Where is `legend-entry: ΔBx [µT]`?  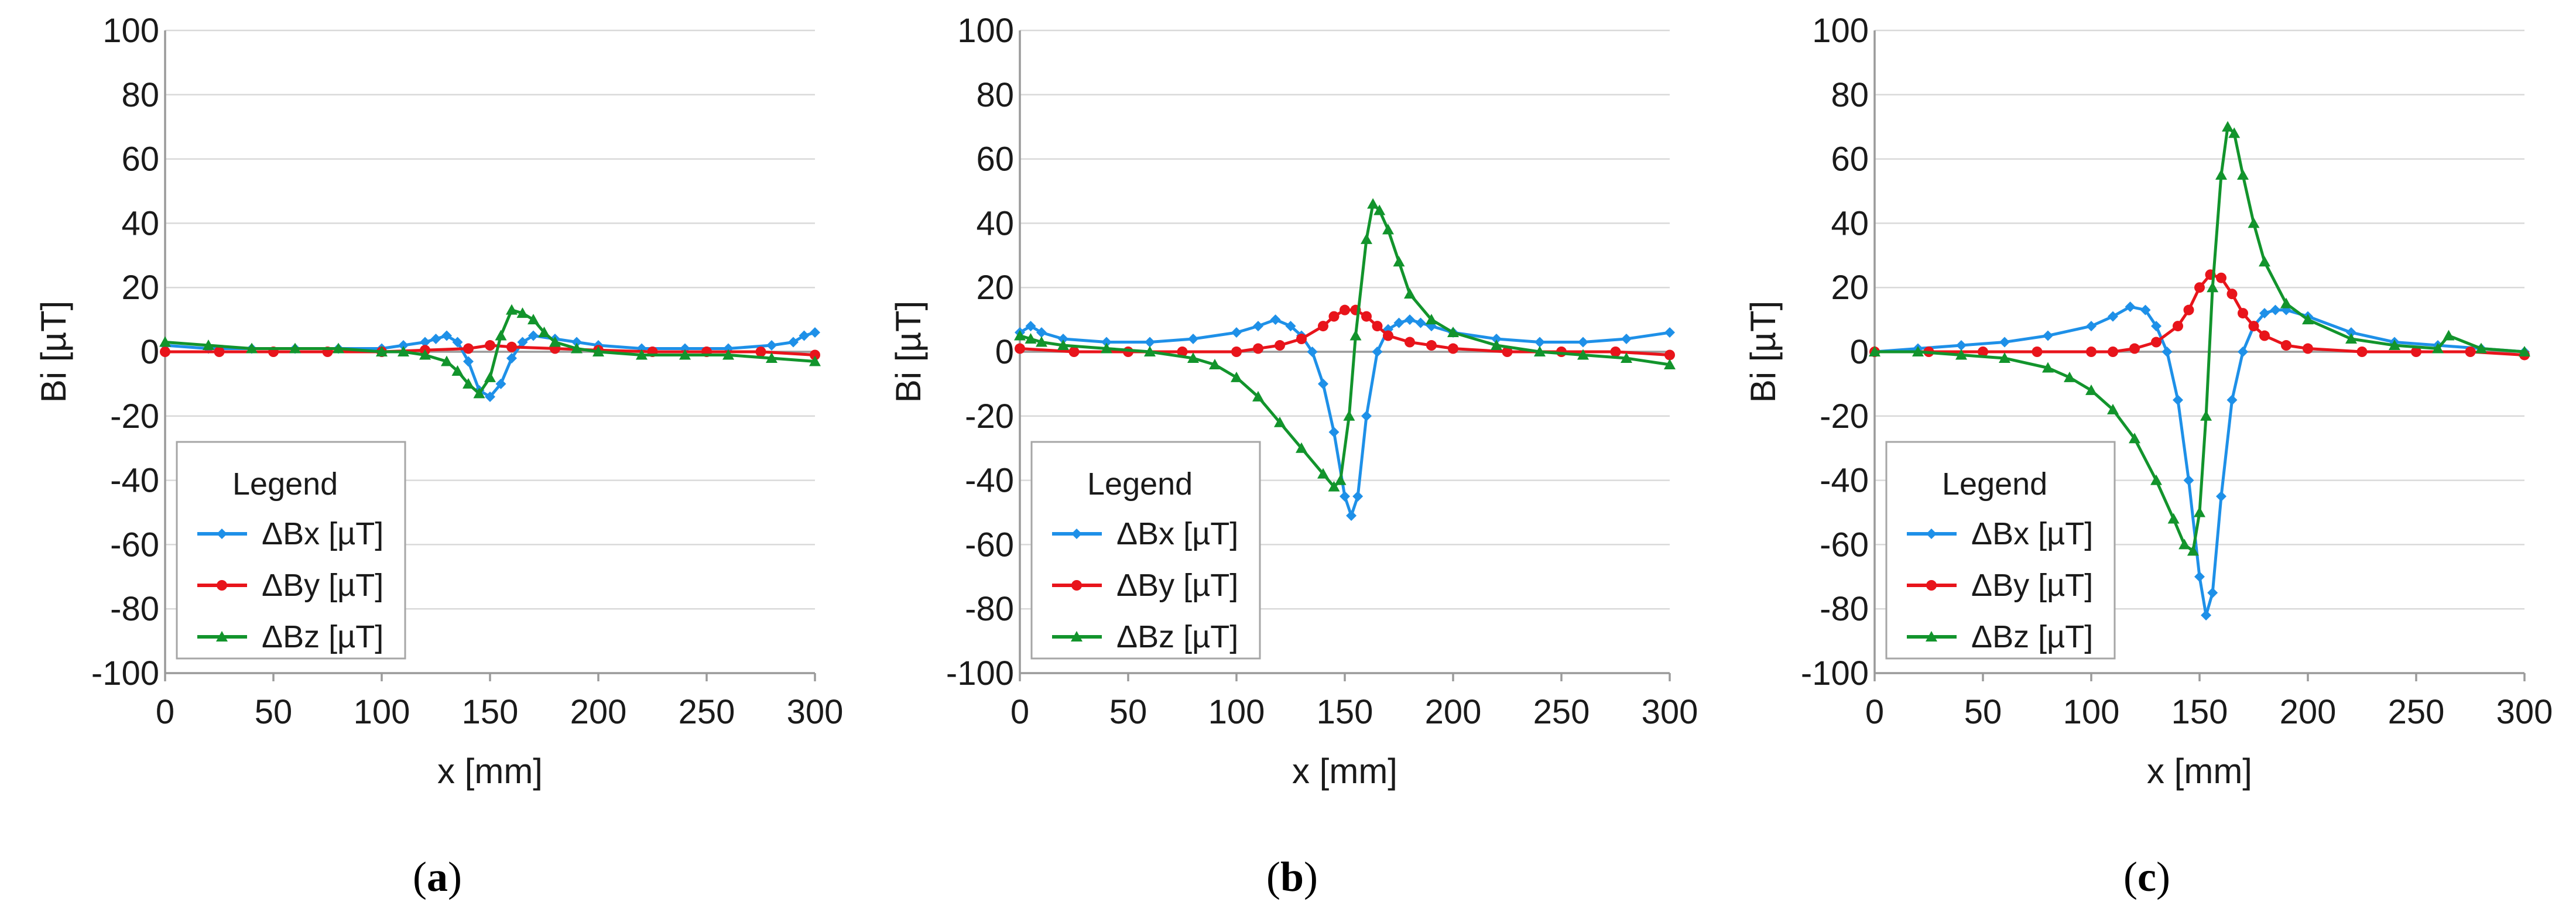
legend-entry: ΔBx [µT] is located at coordinates (322, 533).